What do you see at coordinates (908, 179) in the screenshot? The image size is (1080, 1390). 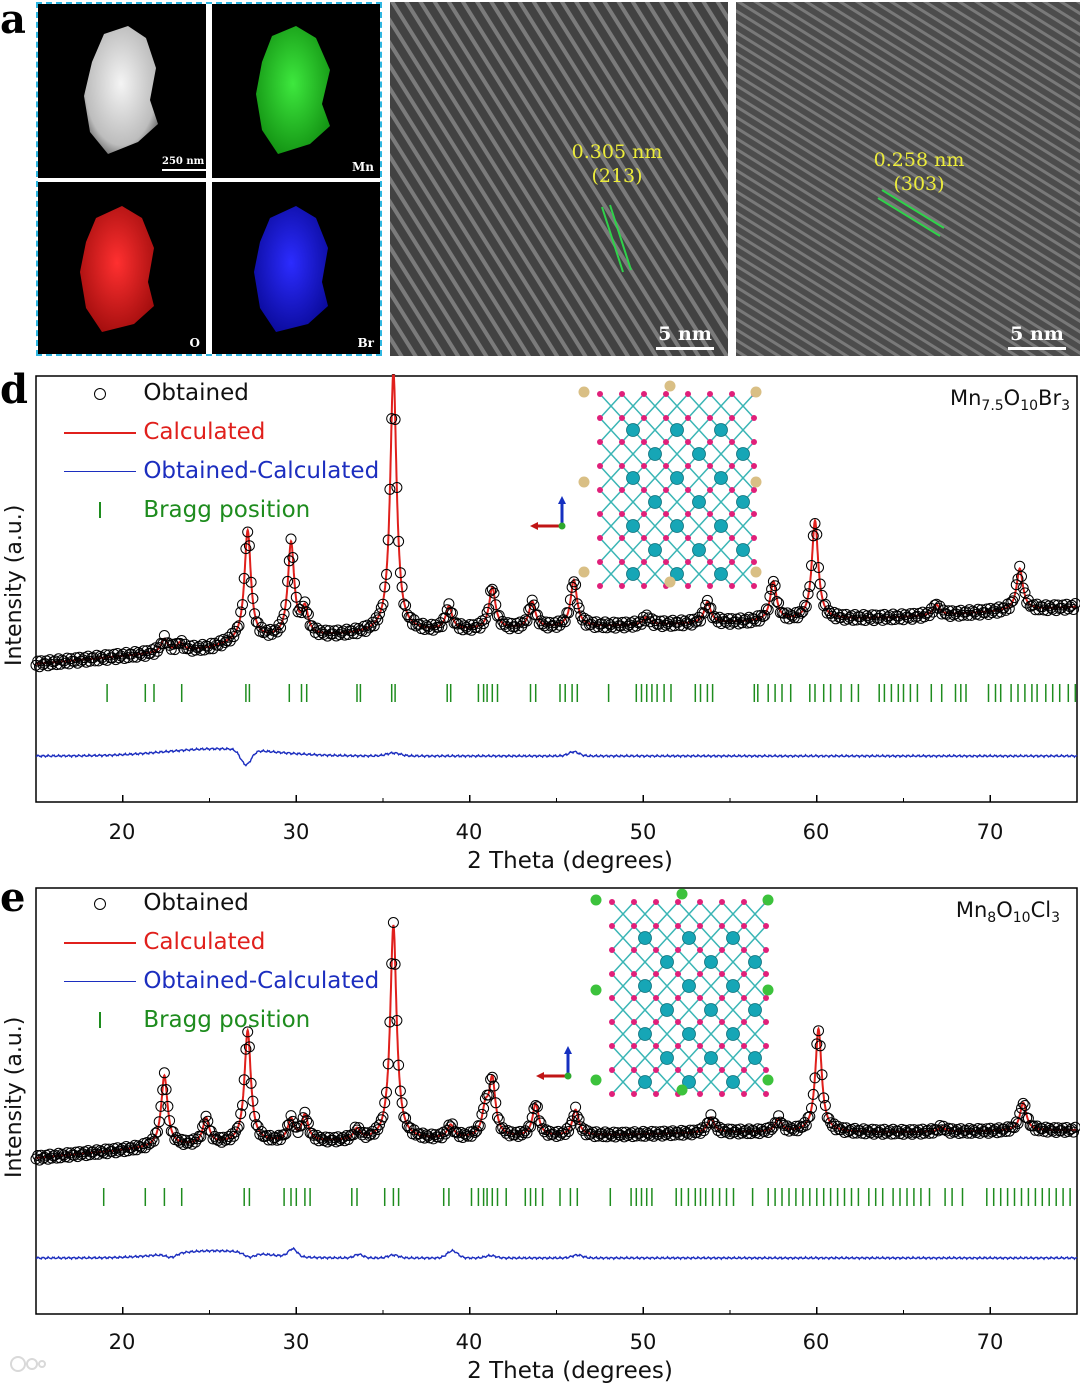 I see `hrtem-image-c: 0.258 nm (303) 5 nm` at bounding box center [908, 179].